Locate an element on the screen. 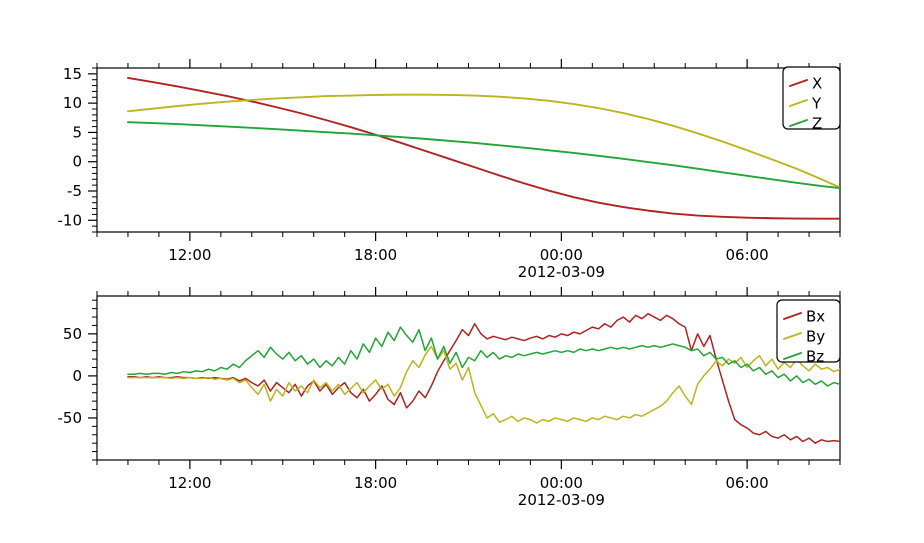  legend: XYZ is located at coordinates (811, 99).